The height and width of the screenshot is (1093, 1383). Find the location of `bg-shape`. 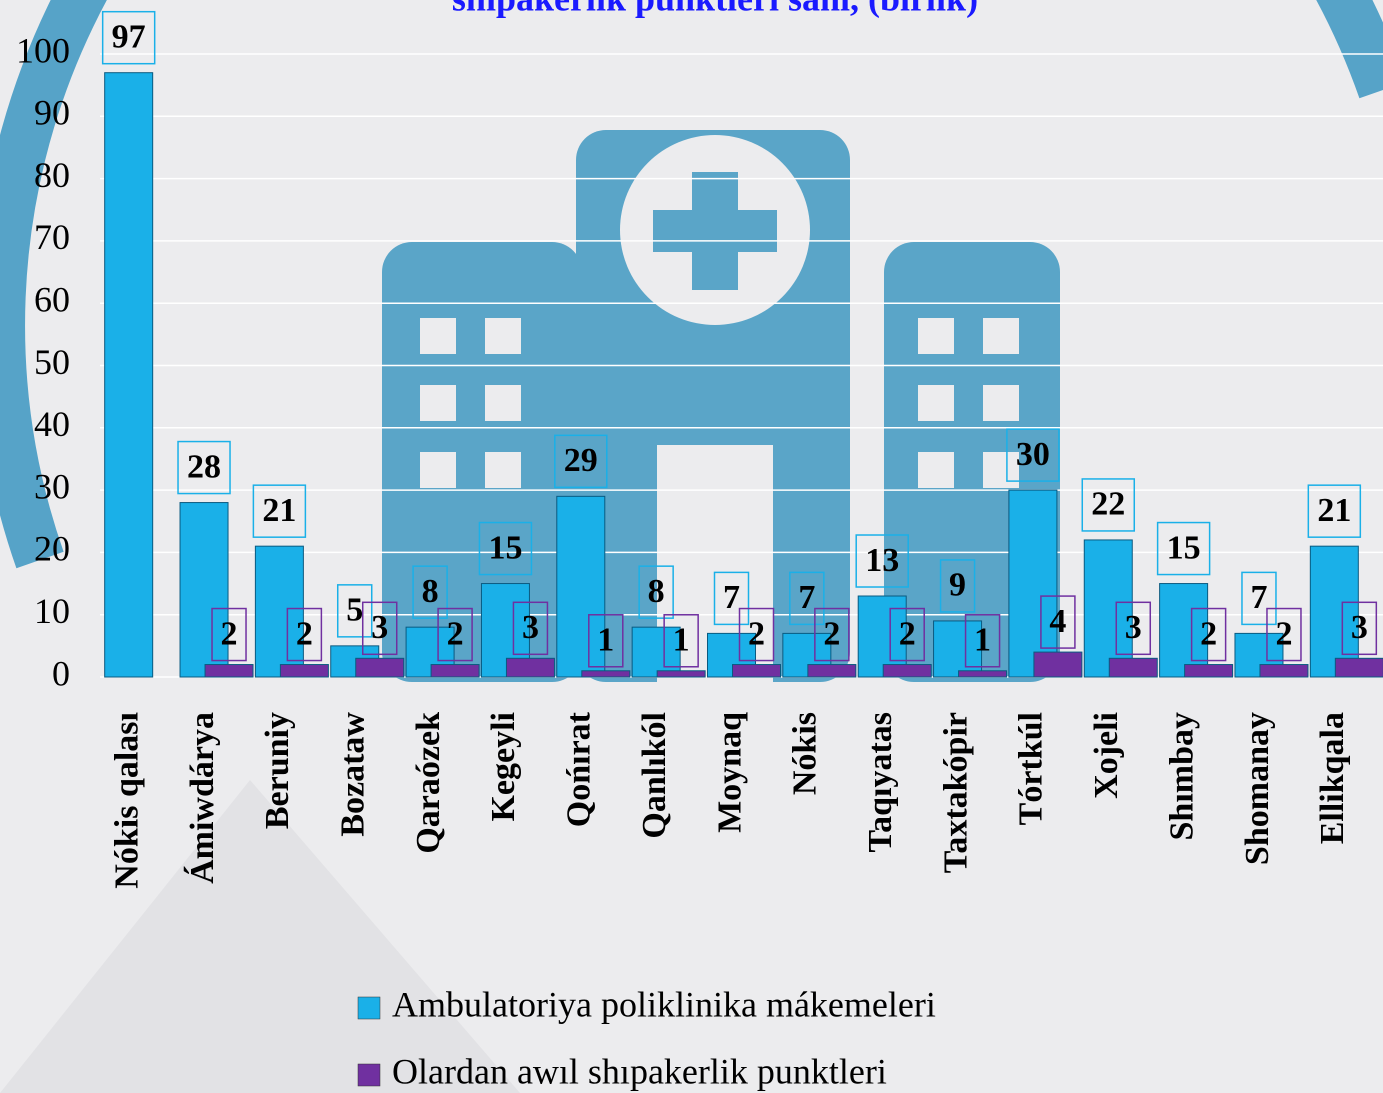

bg-shape is located at coordinates (260, 936).